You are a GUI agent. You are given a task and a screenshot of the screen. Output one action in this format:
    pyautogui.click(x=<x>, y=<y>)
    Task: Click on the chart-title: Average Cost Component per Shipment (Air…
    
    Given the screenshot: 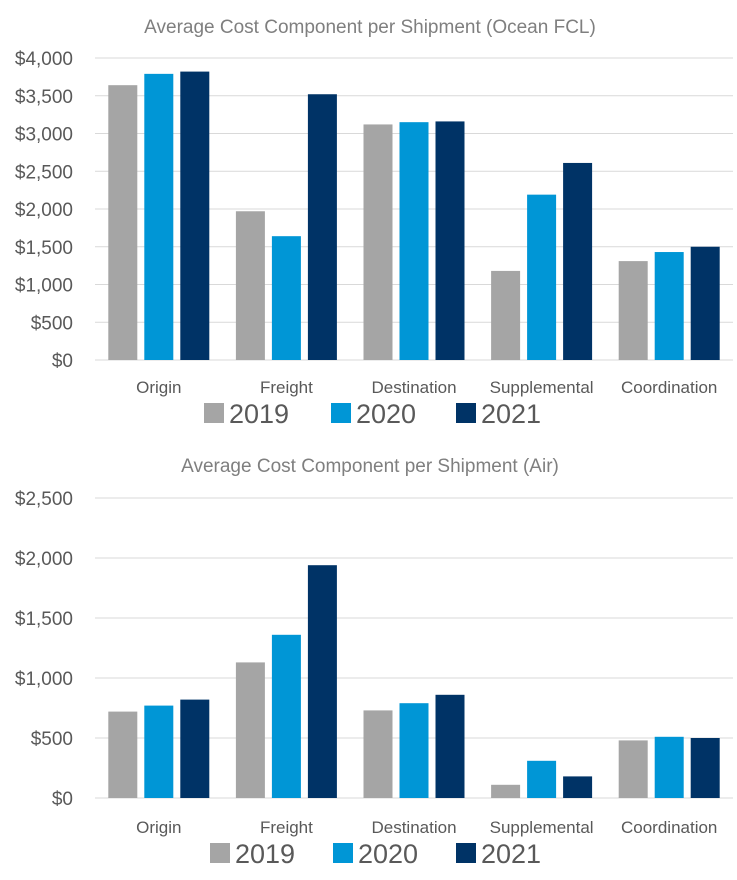 What is the action you would take?
    pyautogui.click(x=370, y=466)
    